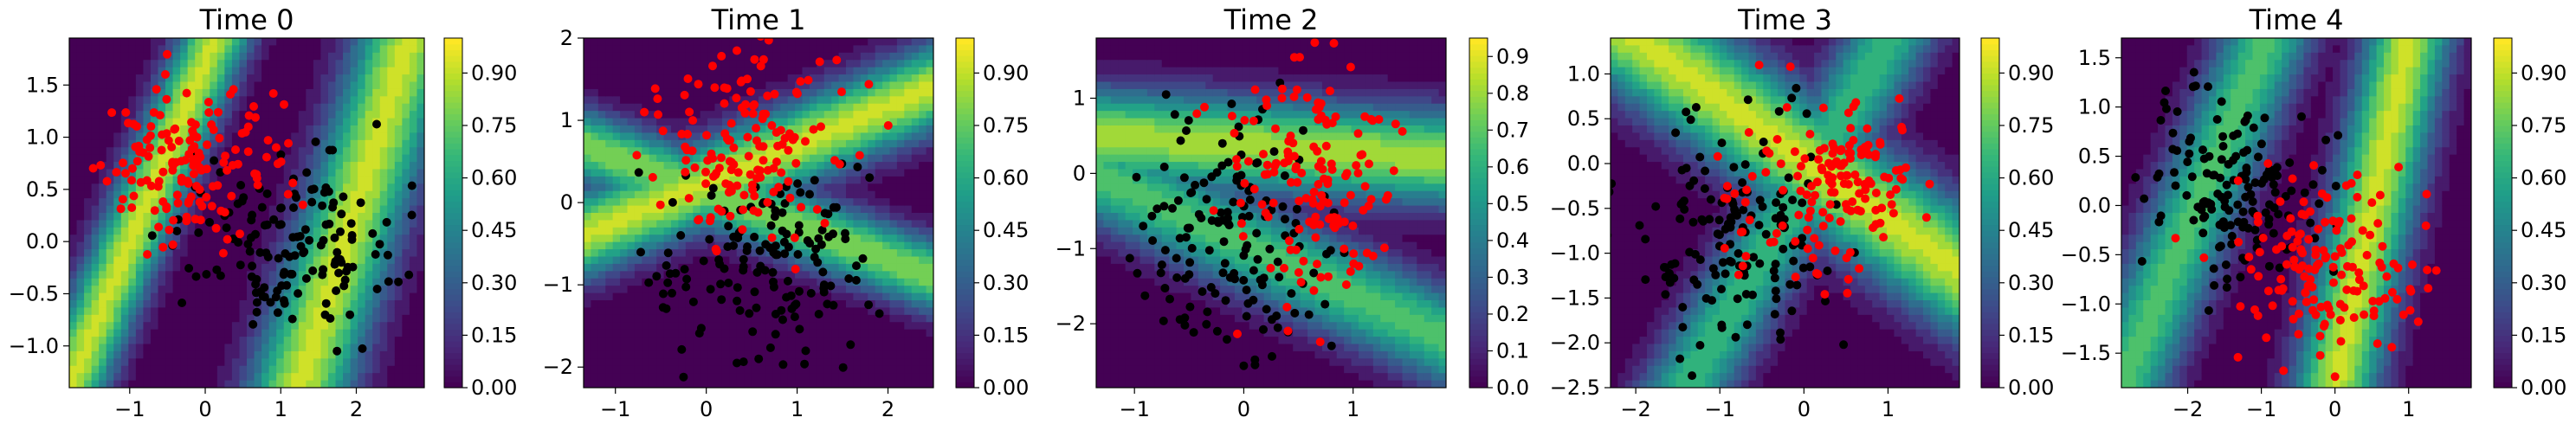  What do you see at coordinates (42, 85) in the screenshot?
I see `y-tick-label: 1.5` at bounding box center [42, 85].